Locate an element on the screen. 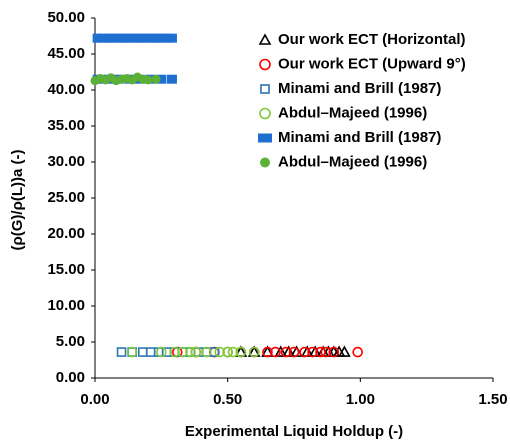 The width and height of the screenshot is (510, 446). x-tick-label: 1.50 is located at coordinates (492, 399).